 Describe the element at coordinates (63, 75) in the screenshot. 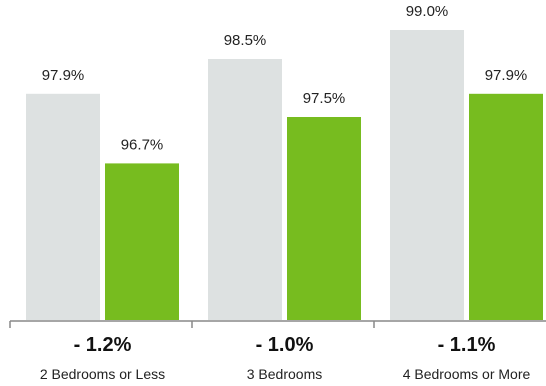

I see `data-label-series1-cat1: 97.9%` at that location.